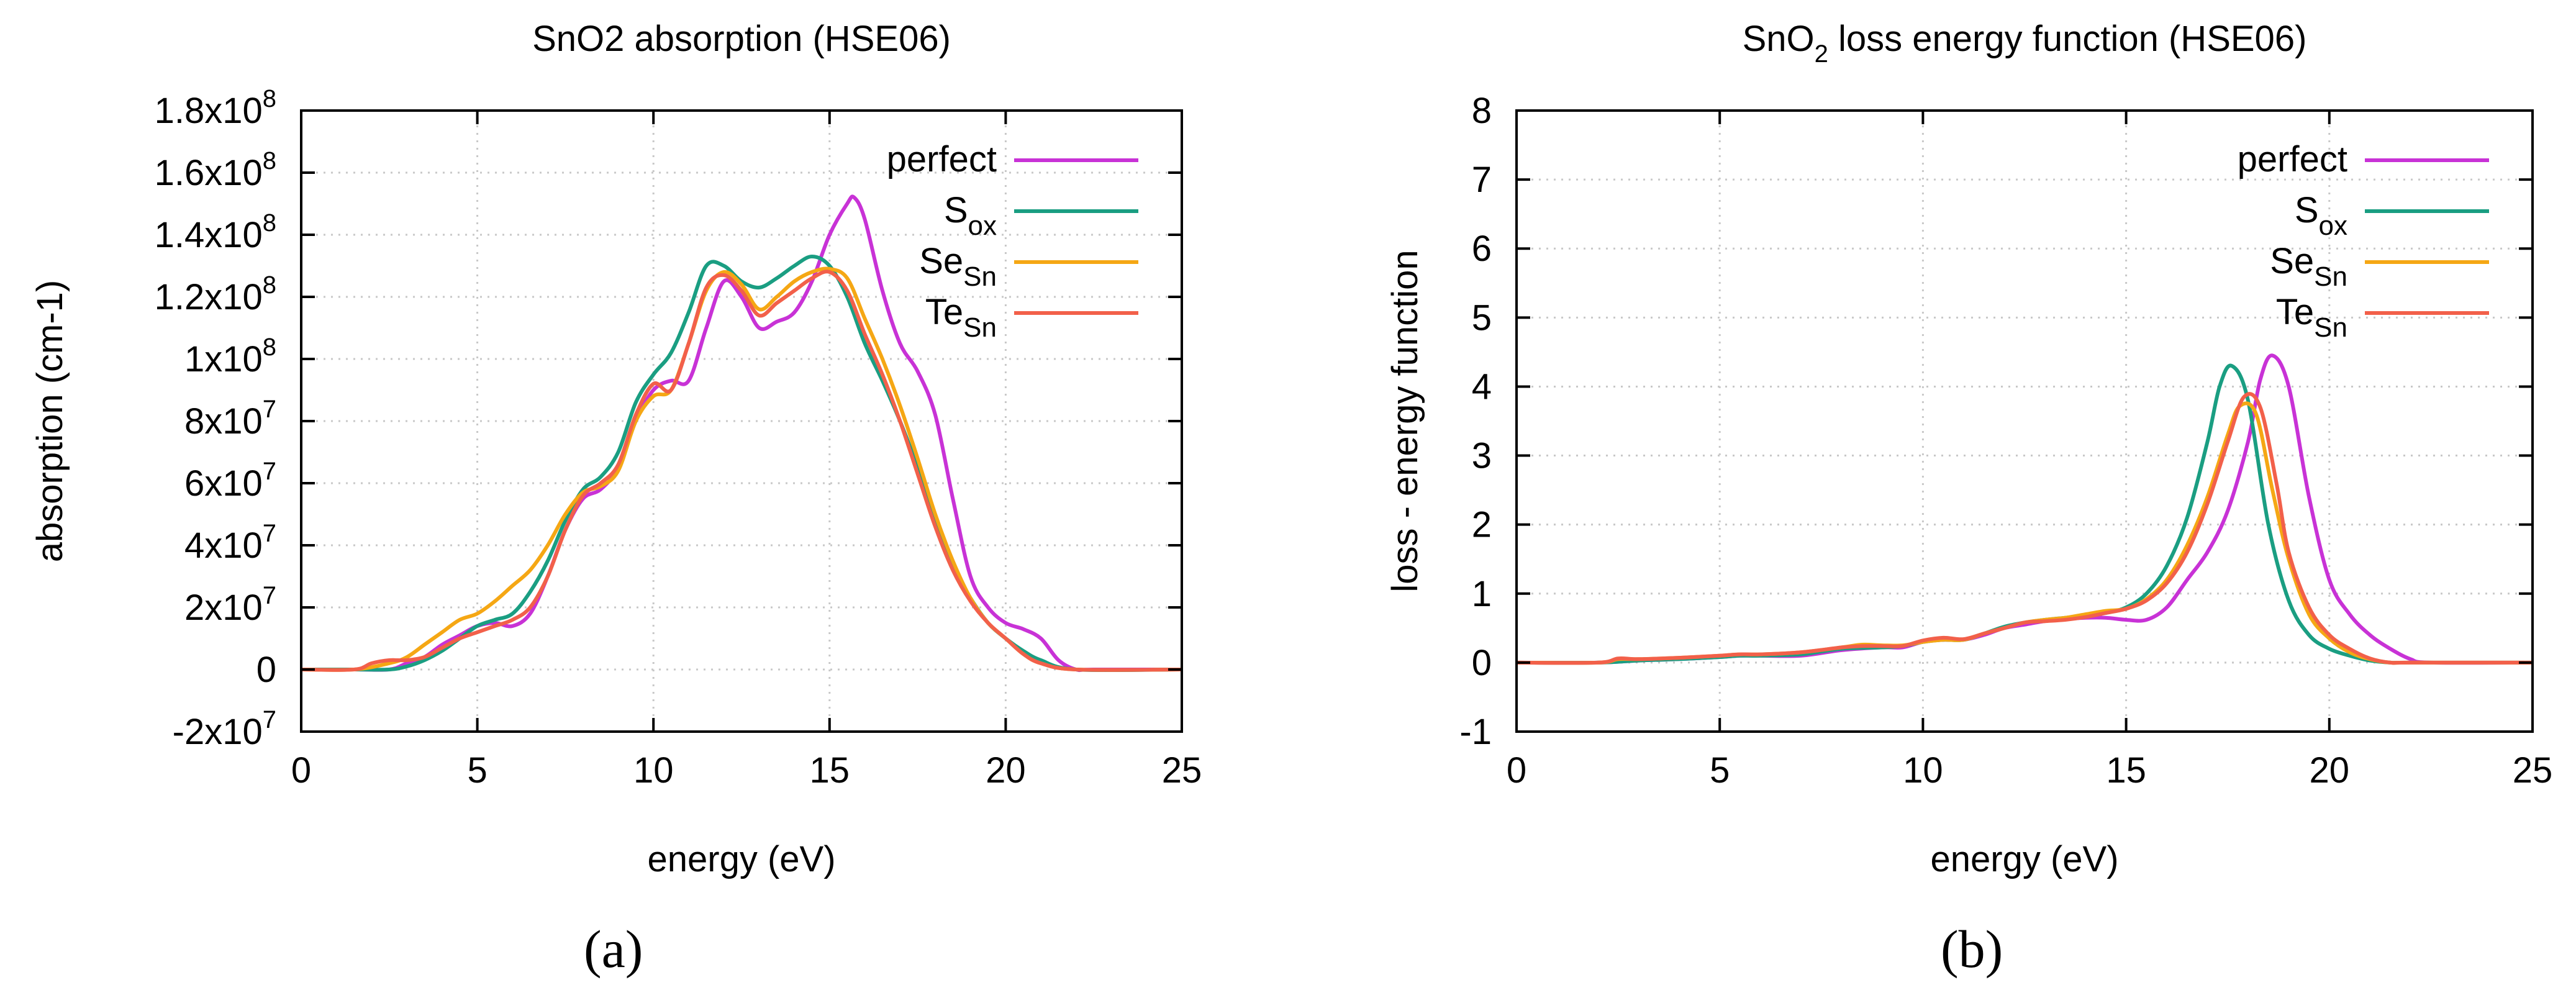 This screenshot has width=2576, height=985. Describe the element at coordinates (230, 356) in the screenshot. I see `y-tick-label: 1x10⁸` at that location.